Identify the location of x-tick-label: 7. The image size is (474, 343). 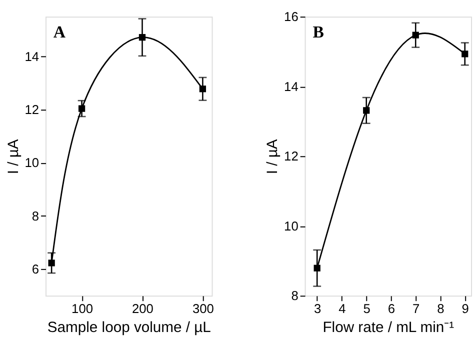
(416, 308).